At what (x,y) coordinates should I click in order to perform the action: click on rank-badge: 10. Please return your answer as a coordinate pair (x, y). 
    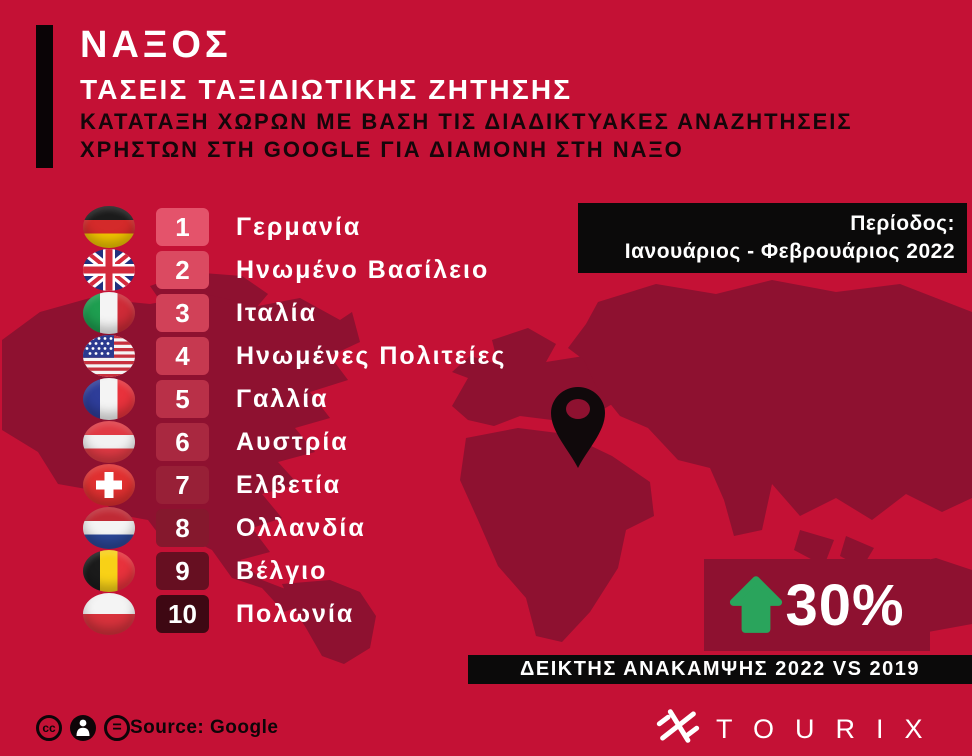
    Looking at the image, I should click on (182, 614).